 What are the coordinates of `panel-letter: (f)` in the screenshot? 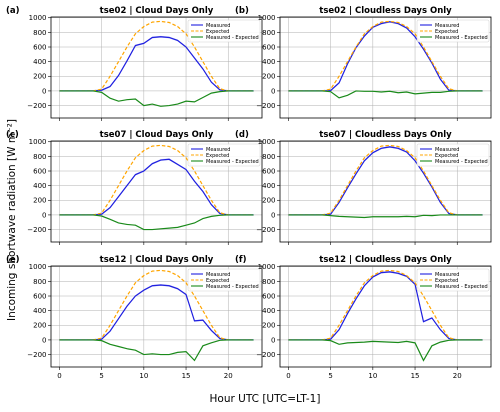 It's located at (241, 260).